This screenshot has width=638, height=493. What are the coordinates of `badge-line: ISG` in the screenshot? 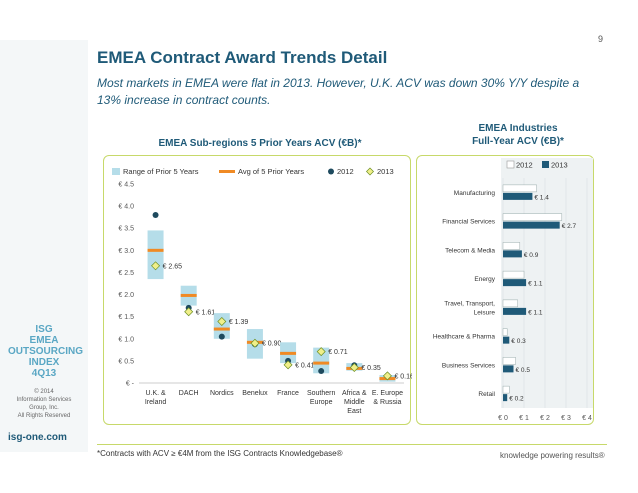 It's located at (44, 329).